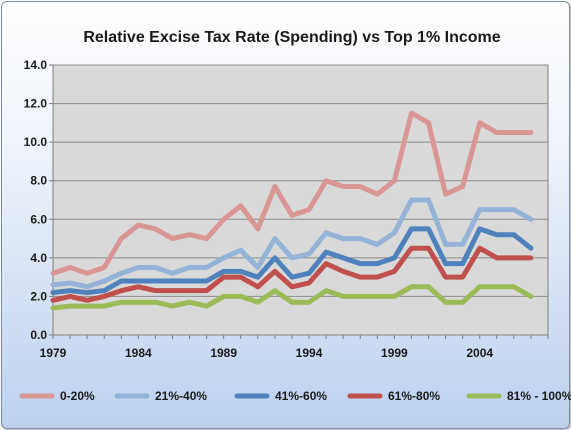  I want to click on legend-label-1: 0-20%, so click(77, 396).